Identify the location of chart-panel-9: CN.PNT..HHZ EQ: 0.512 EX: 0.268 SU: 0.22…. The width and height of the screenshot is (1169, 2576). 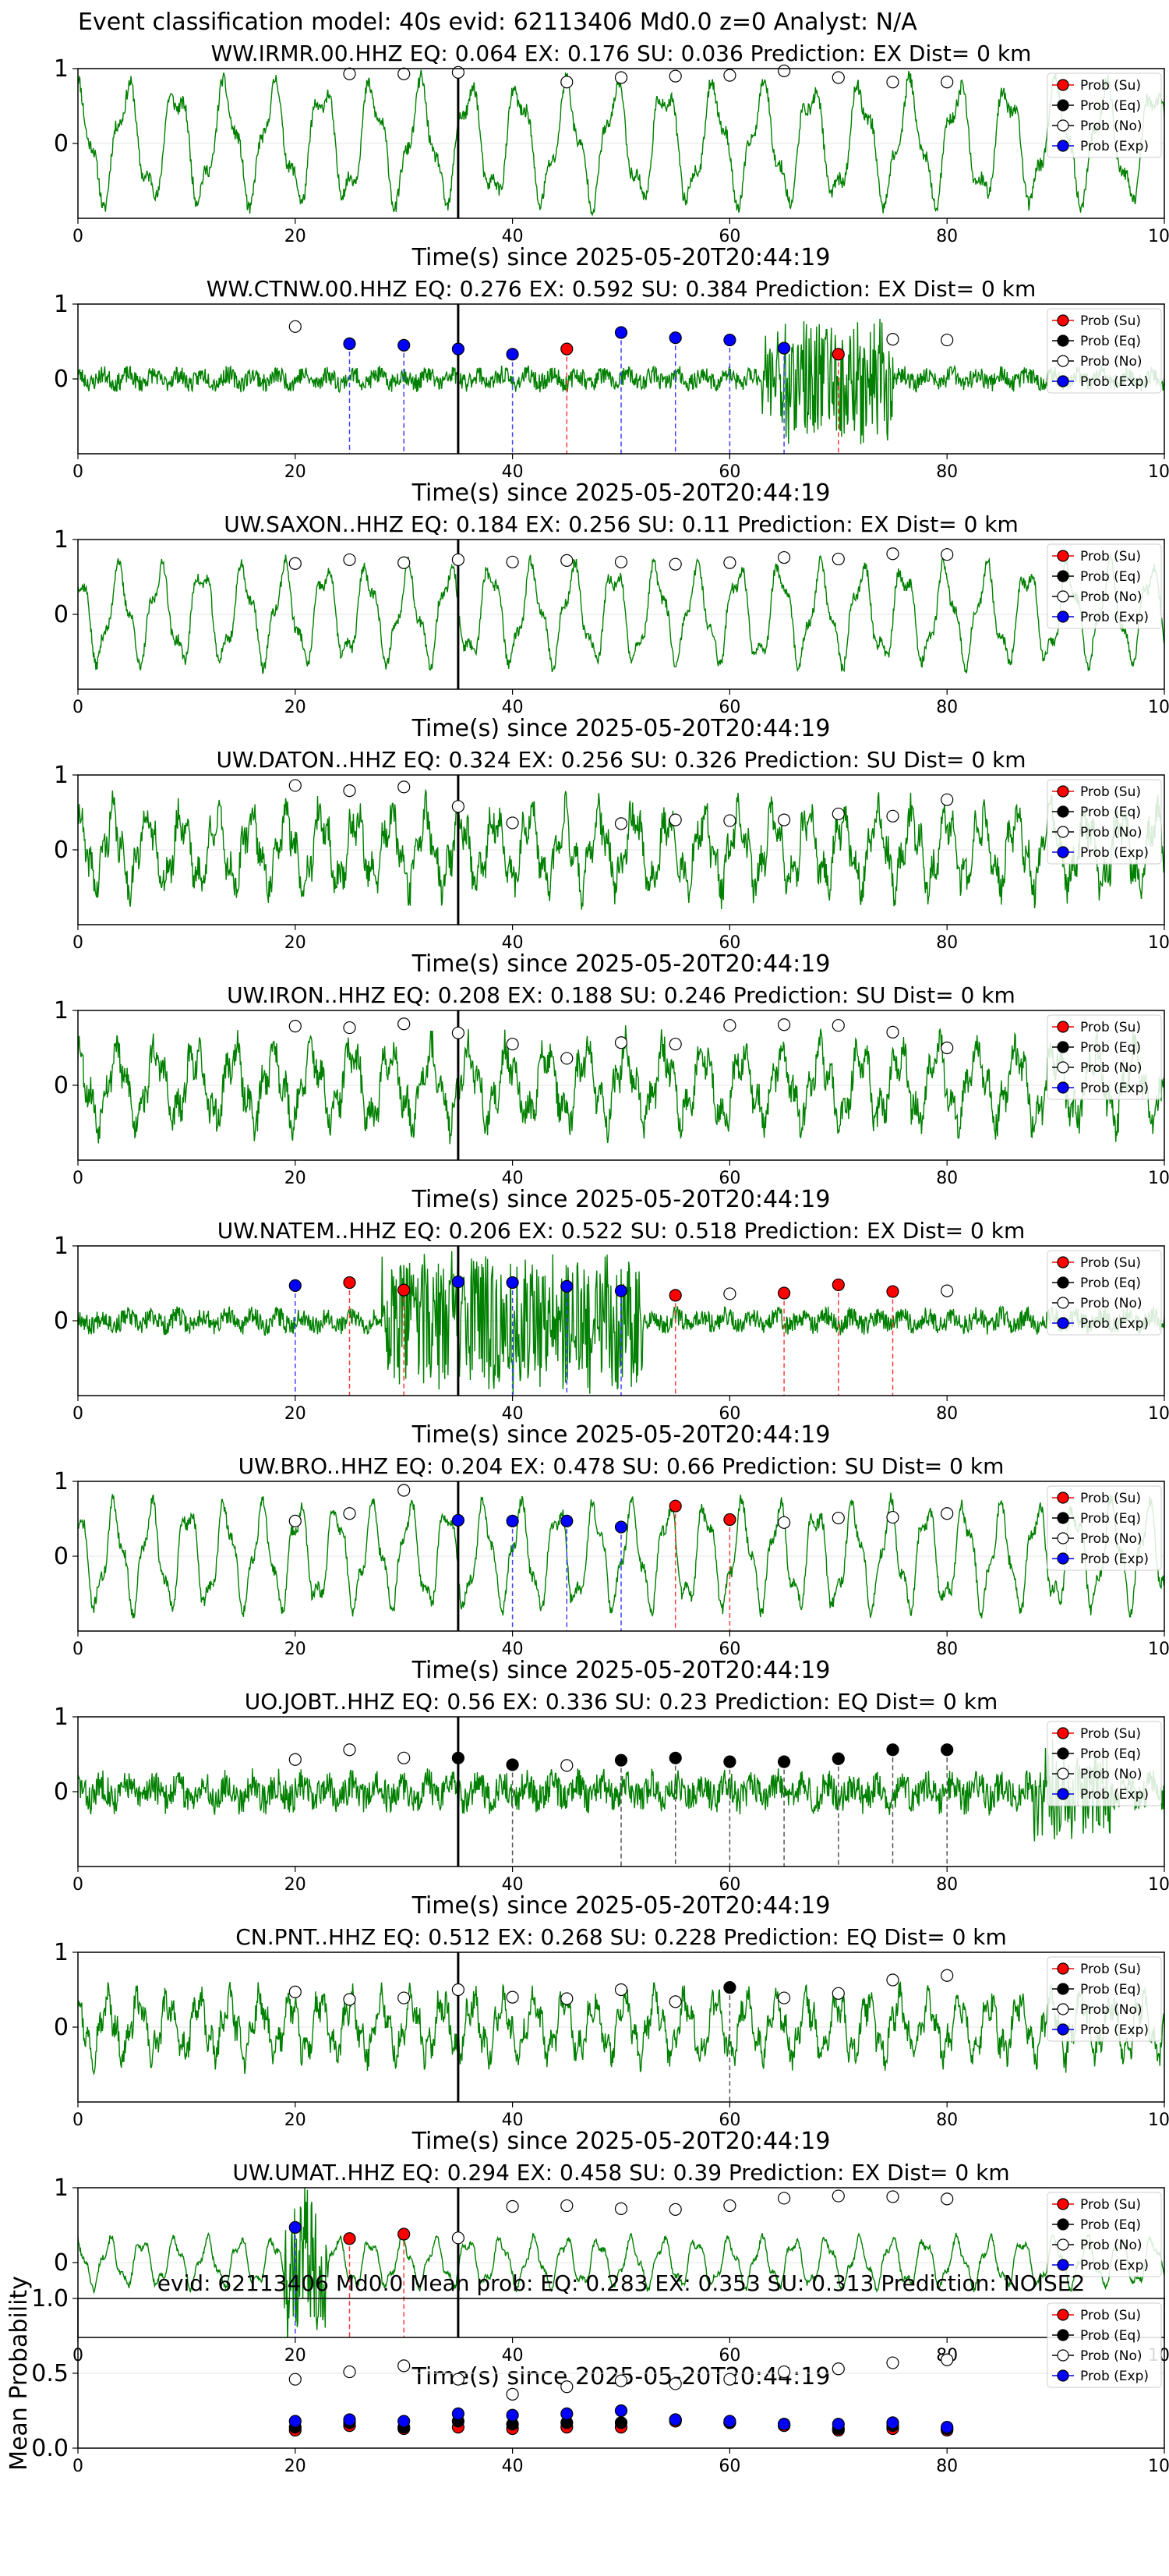
(612, 2039).